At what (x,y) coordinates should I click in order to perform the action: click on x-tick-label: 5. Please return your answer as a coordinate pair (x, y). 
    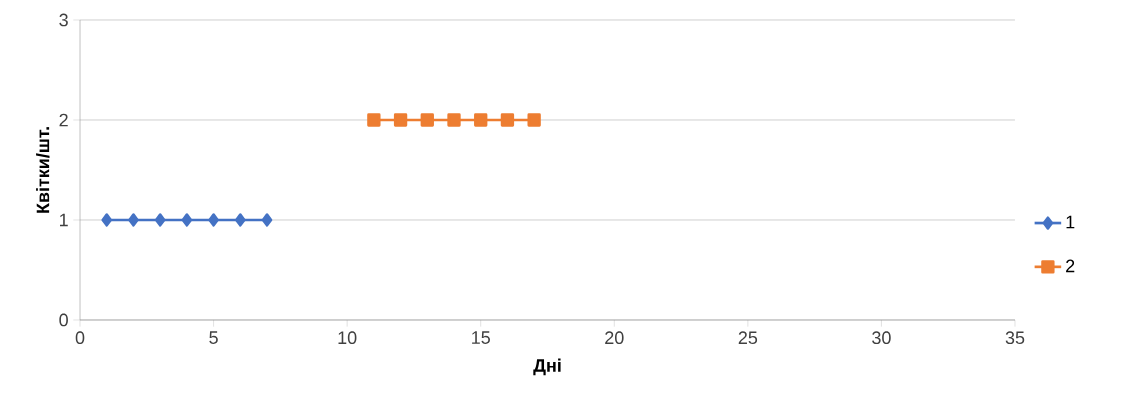
    Looking at the image, I should click on (213, 337).